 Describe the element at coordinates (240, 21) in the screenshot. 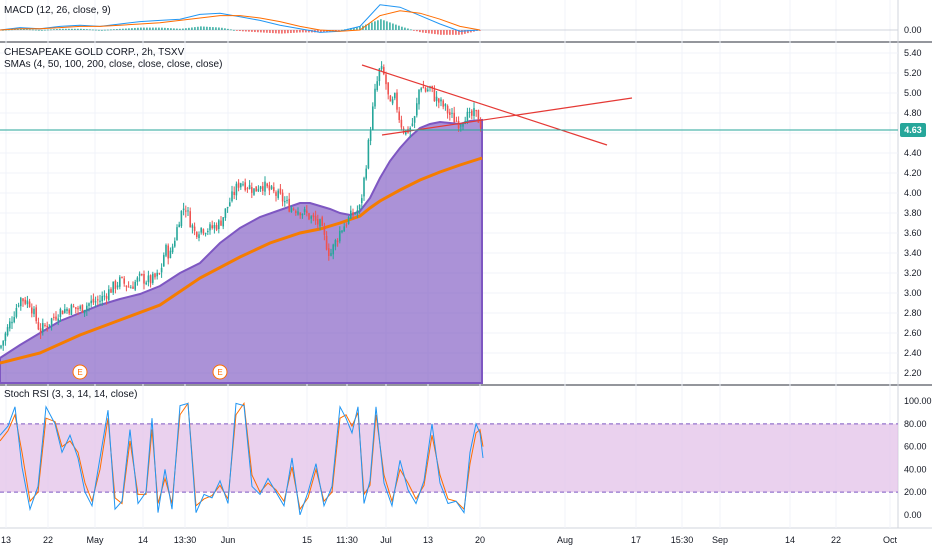

I see `macd-signal-line` at that location.